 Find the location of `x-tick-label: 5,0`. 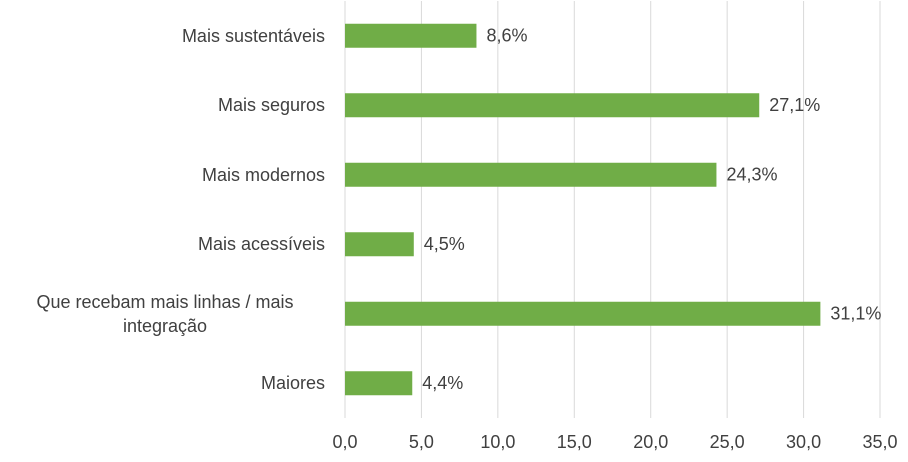

x-tick-label: 5,0 is located at coordinates (421, 442).